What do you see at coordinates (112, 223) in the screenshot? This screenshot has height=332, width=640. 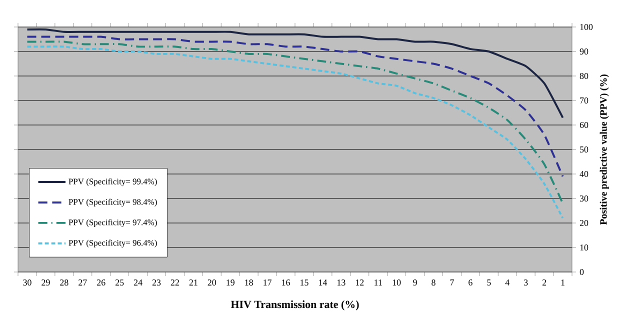 I see `legend-label: PPV (Specificity= 97.4%)` at bounding box center [112, 223].